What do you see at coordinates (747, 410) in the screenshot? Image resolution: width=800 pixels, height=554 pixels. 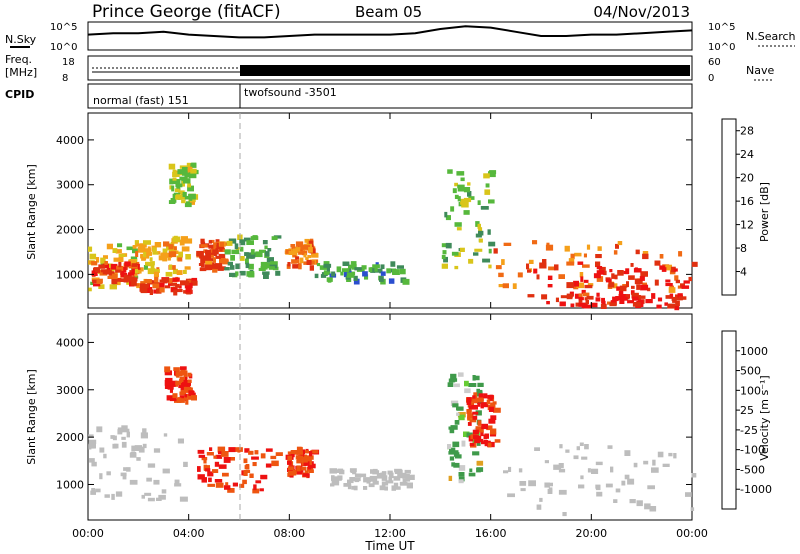 I see `velocity-colorbar-tick-label: 25` at bounding box center [747, 410].